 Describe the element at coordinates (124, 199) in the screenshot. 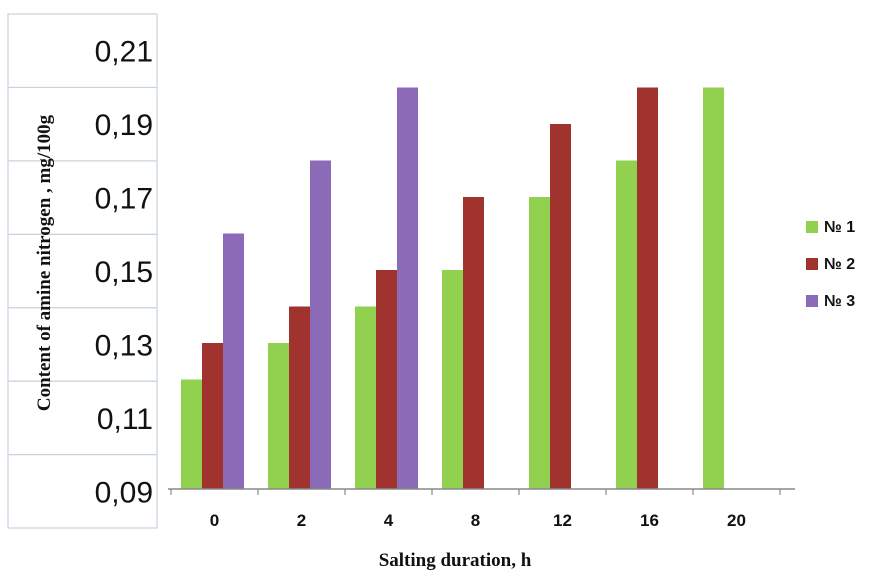

I see `y-tick-label: 0,17` at that location.